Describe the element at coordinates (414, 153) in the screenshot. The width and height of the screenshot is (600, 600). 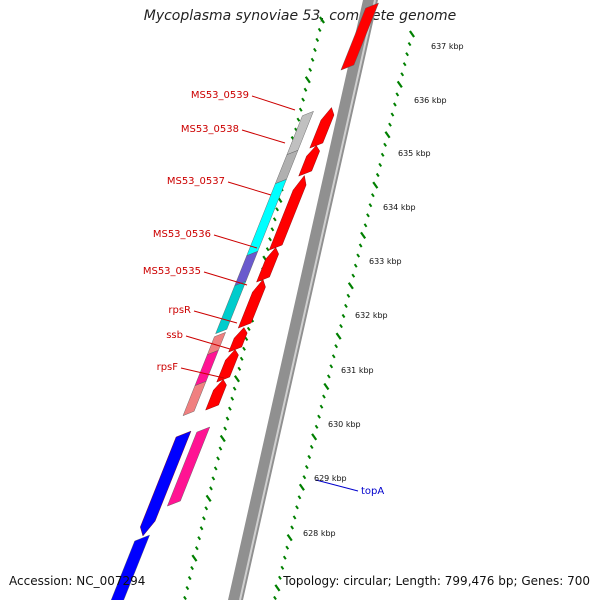
I see `scale-label-635: 635 kbp` at that location.